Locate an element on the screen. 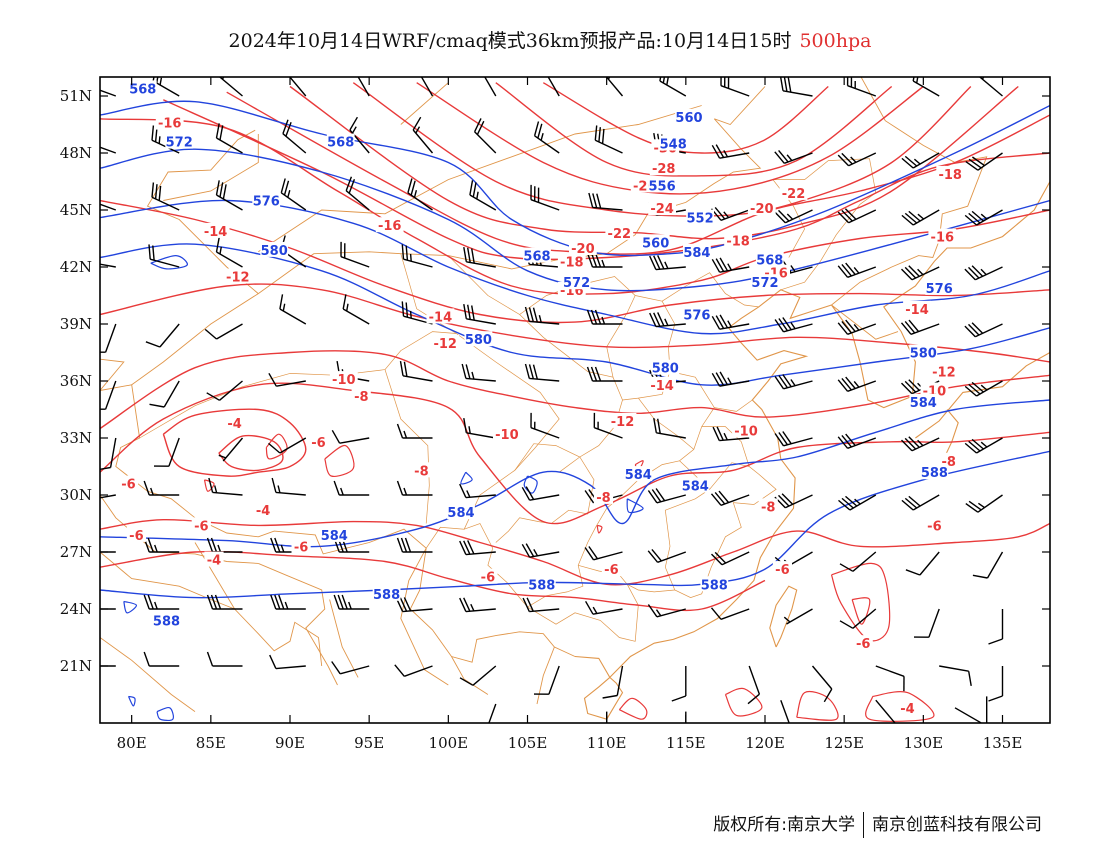  temperature-label: -4 is located at coordinates (907, 709).